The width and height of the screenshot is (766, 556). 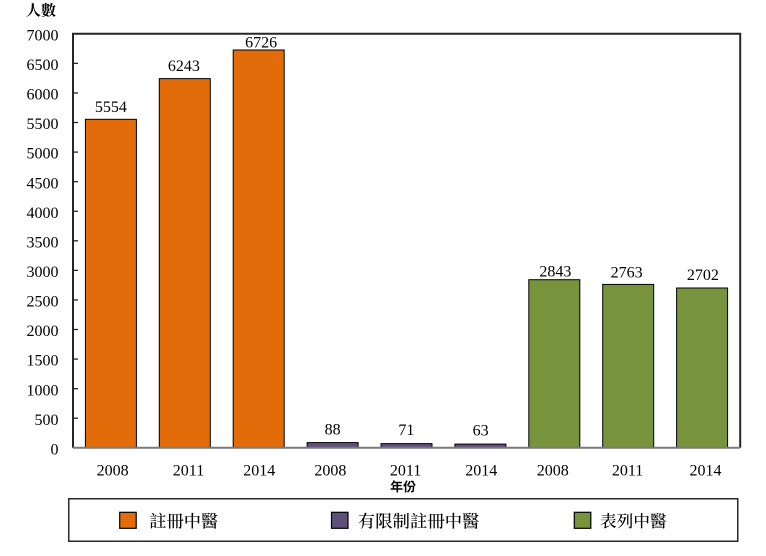 I want to click on svg-text: 88, so click(x=333, y=430).